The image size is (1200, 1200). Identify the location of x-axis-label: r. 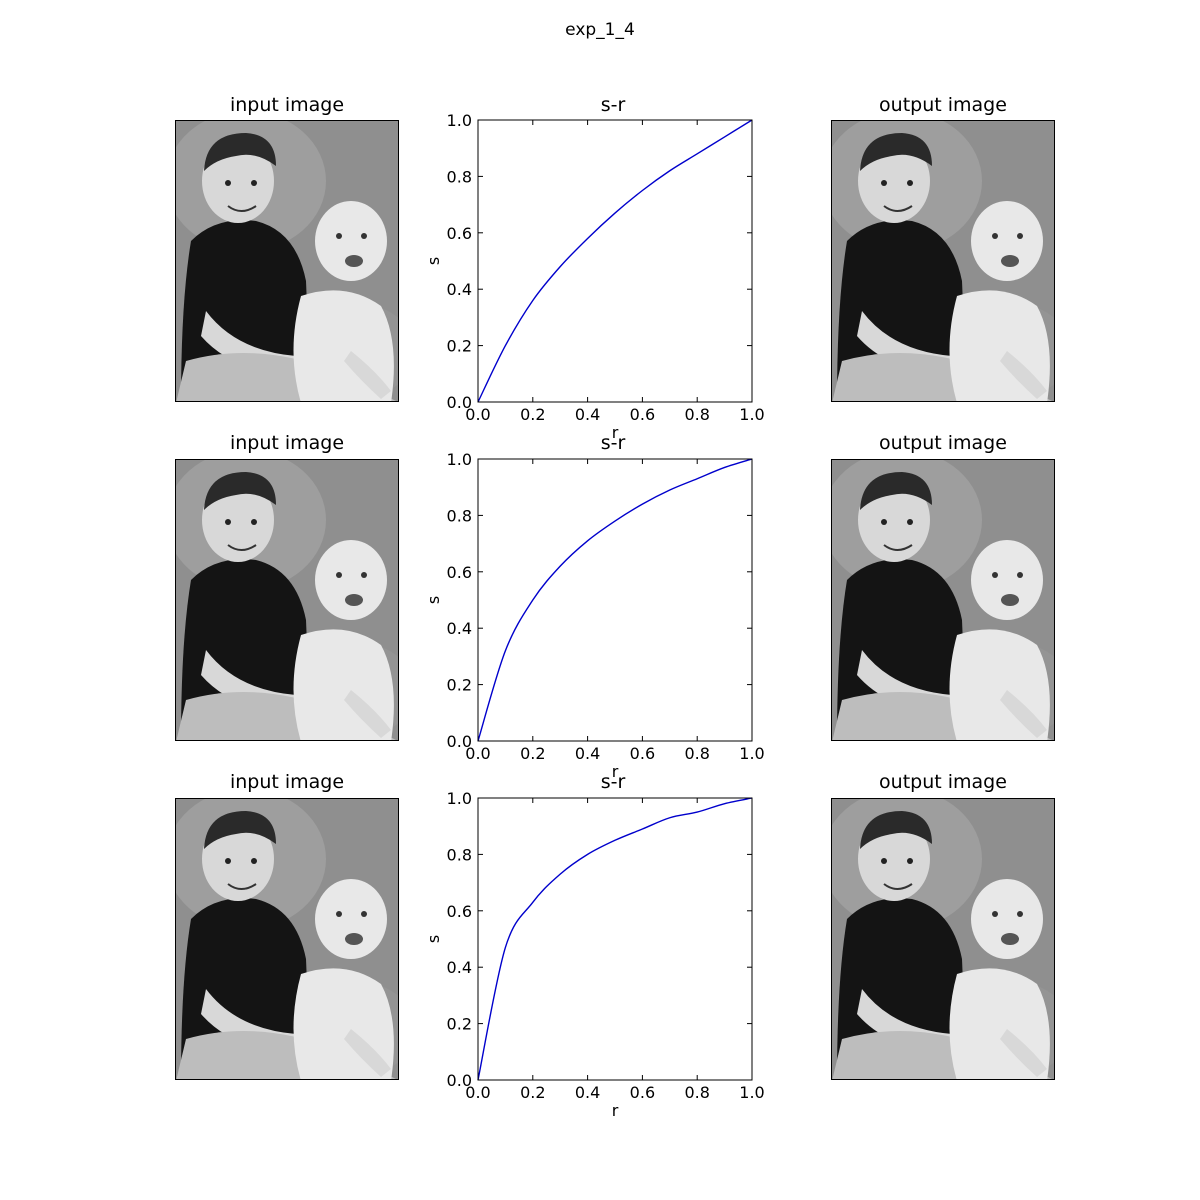
(615, 1110).